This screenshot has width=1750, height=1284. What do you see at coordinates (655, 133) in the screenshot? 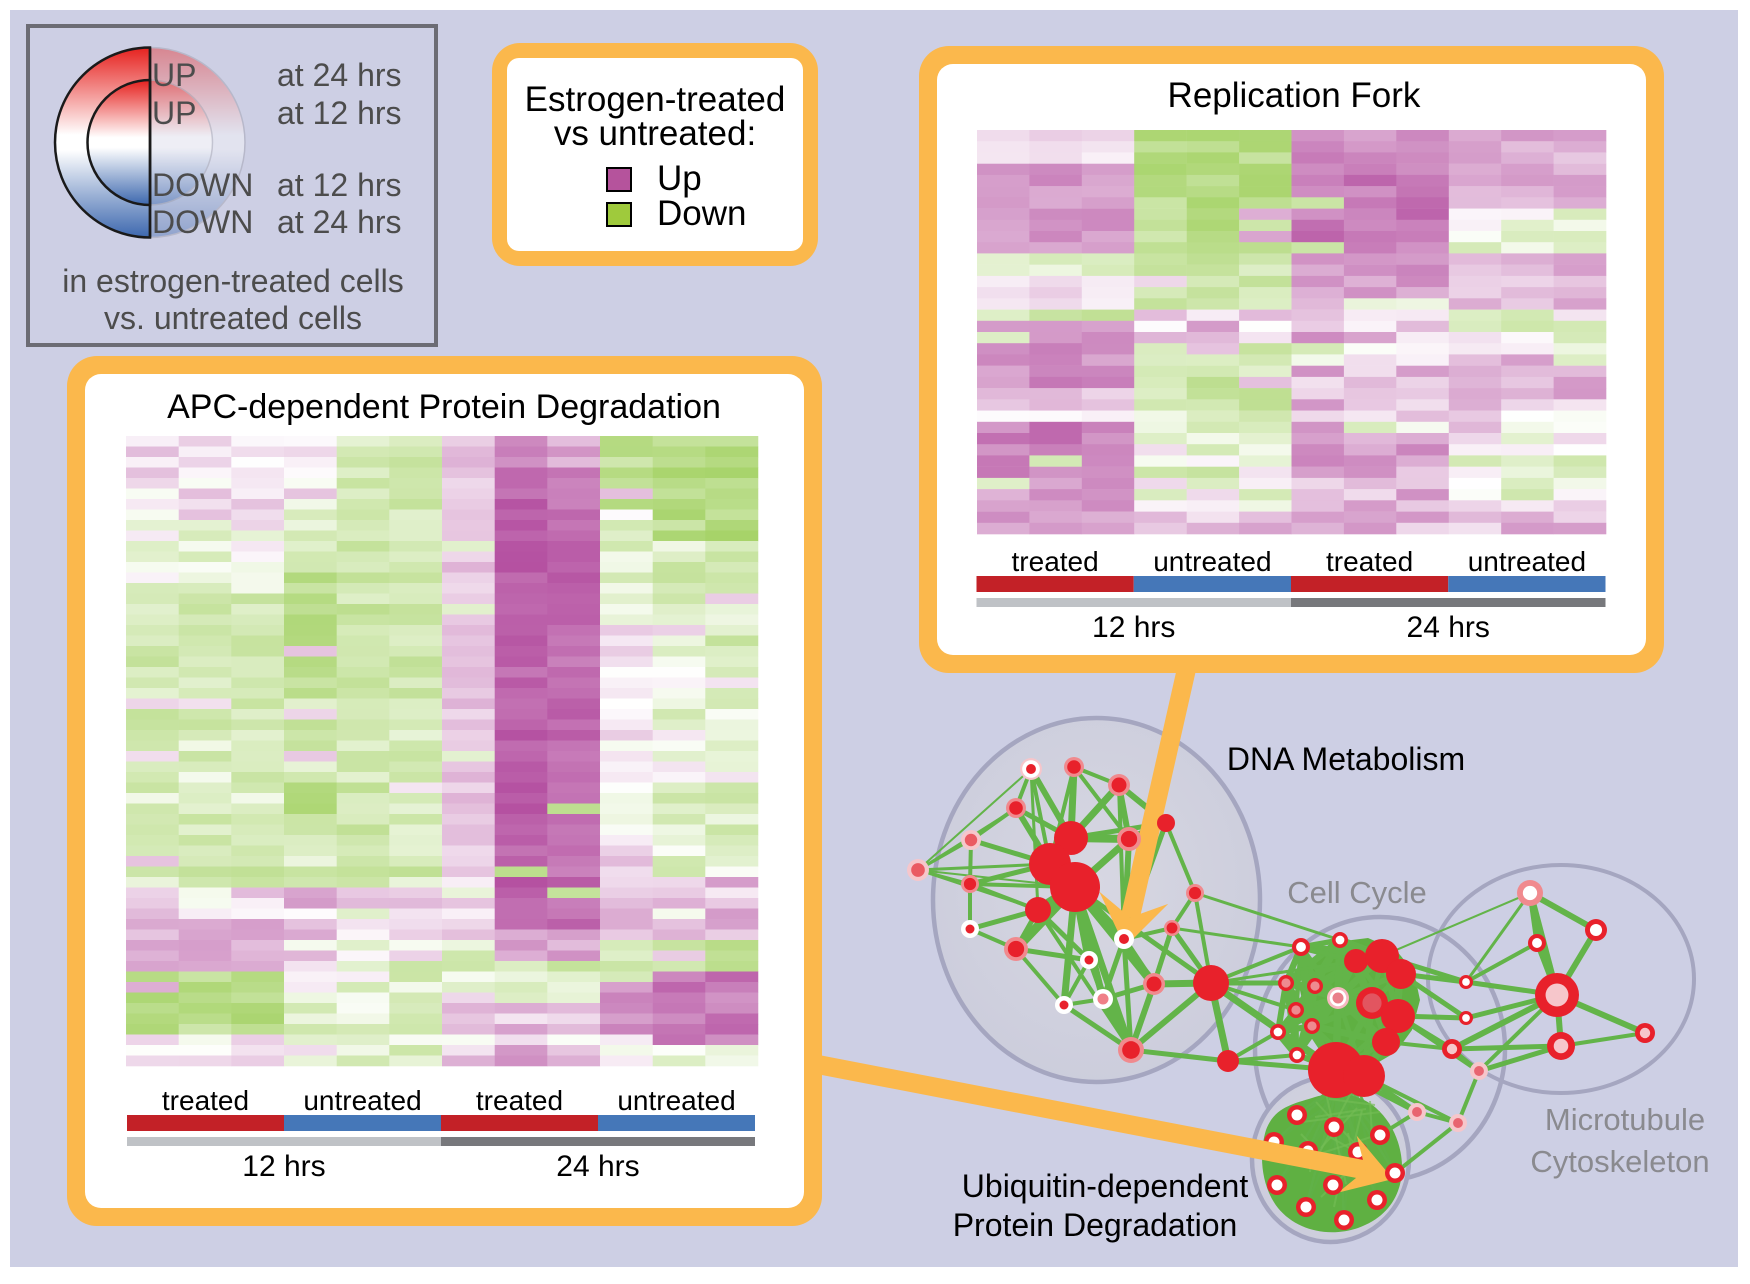
I see `svg-text: vs untreated:` at bounding box center [655, 133].